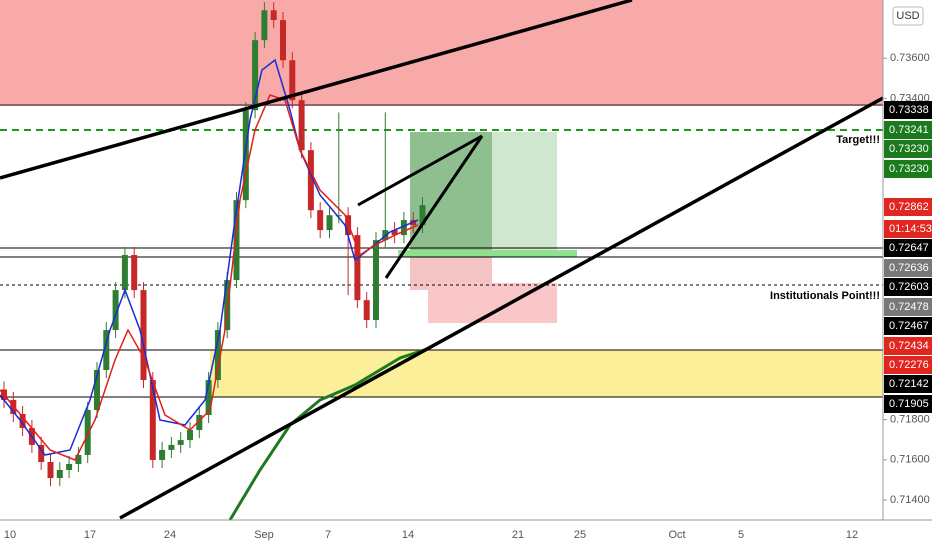 This screenshot has width=932, height=550. I want to click on price-tag-label: 0.72647, so click(909, 248).